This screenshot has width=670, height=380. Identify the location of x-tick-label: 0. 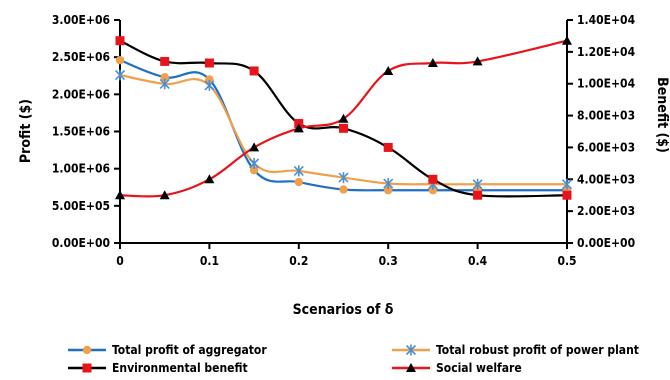
(120, 261).